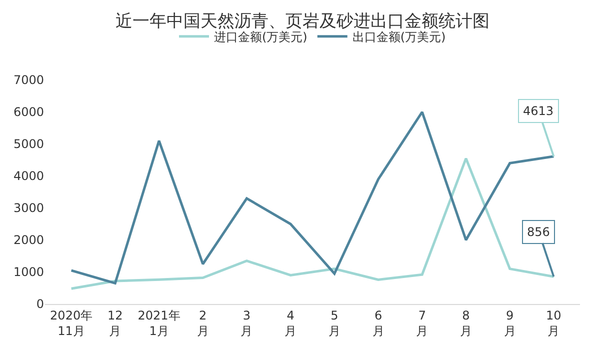  Describe the element at coordinates (538, 232) in the screenshot. I see `annotation: 856` at that location.